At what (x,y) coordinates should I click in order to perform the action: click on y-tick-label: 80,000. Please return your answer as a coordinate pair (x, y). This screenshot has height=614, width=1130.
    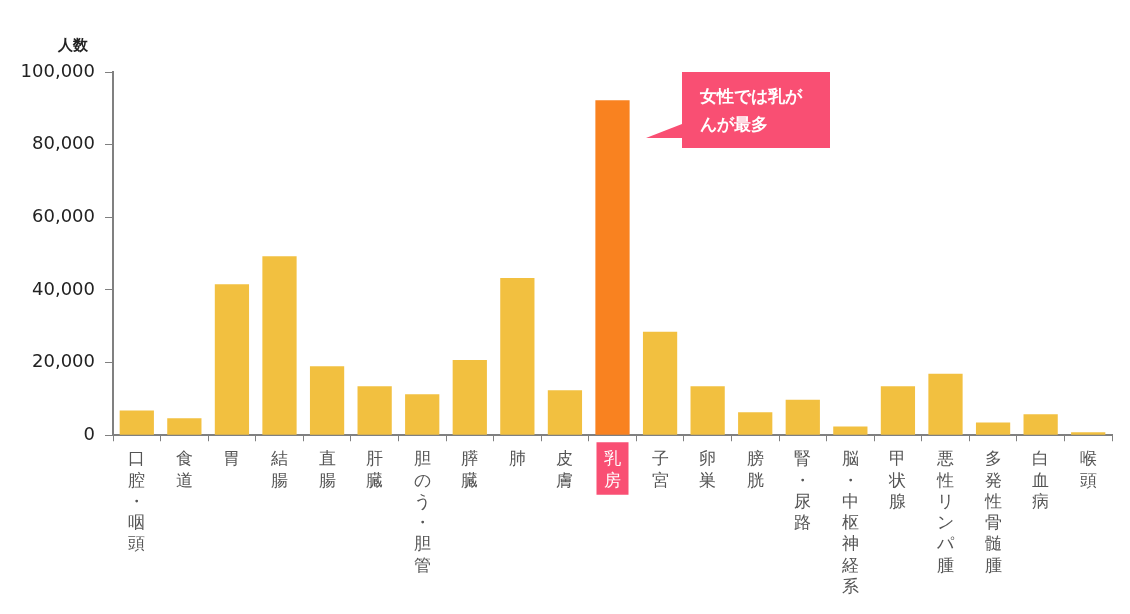
    Looking at the image, I should click on (63, 143).